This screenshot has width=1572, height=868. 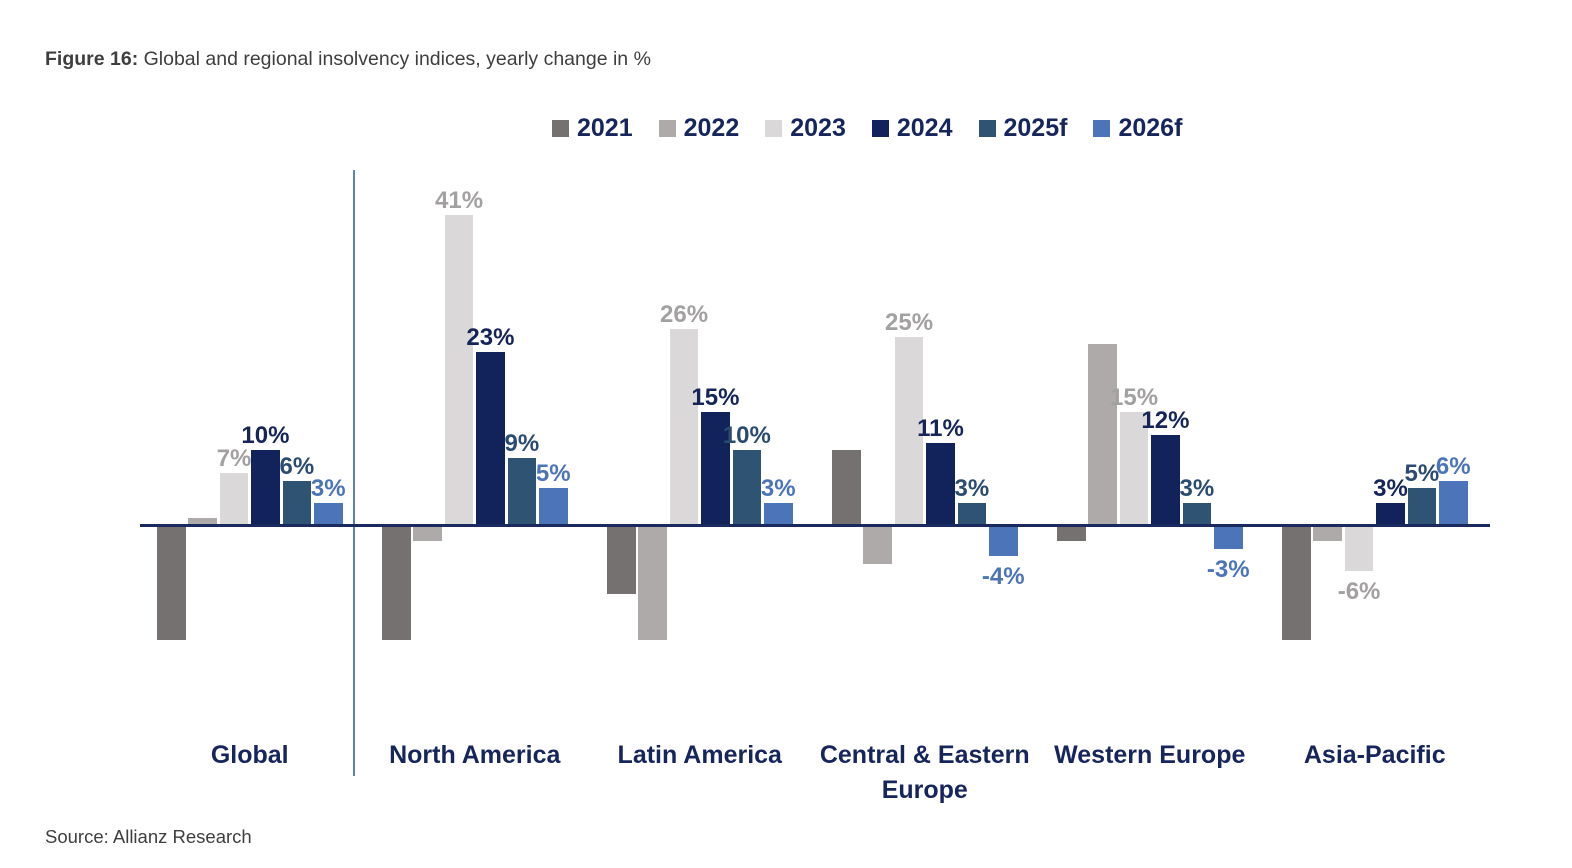 I want to click on bar-2021-central-eastern-europe, so click(x=846, y=488).